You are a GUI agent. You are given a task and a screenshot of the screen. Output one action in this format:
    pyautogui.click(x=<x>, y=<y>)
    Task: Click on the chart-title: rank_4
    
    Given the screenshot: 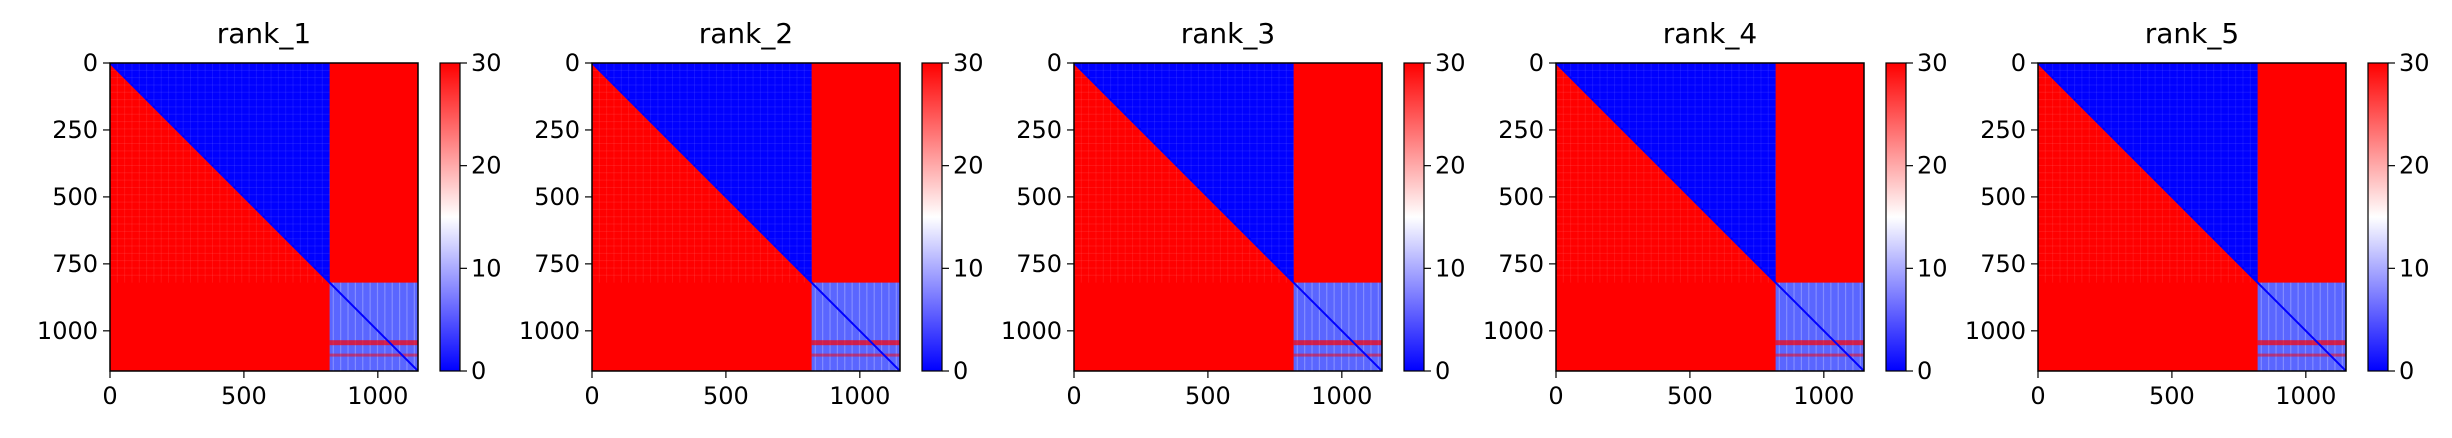 What is the action you would take?
    pyautogui.click(x=1710, y=33)
    